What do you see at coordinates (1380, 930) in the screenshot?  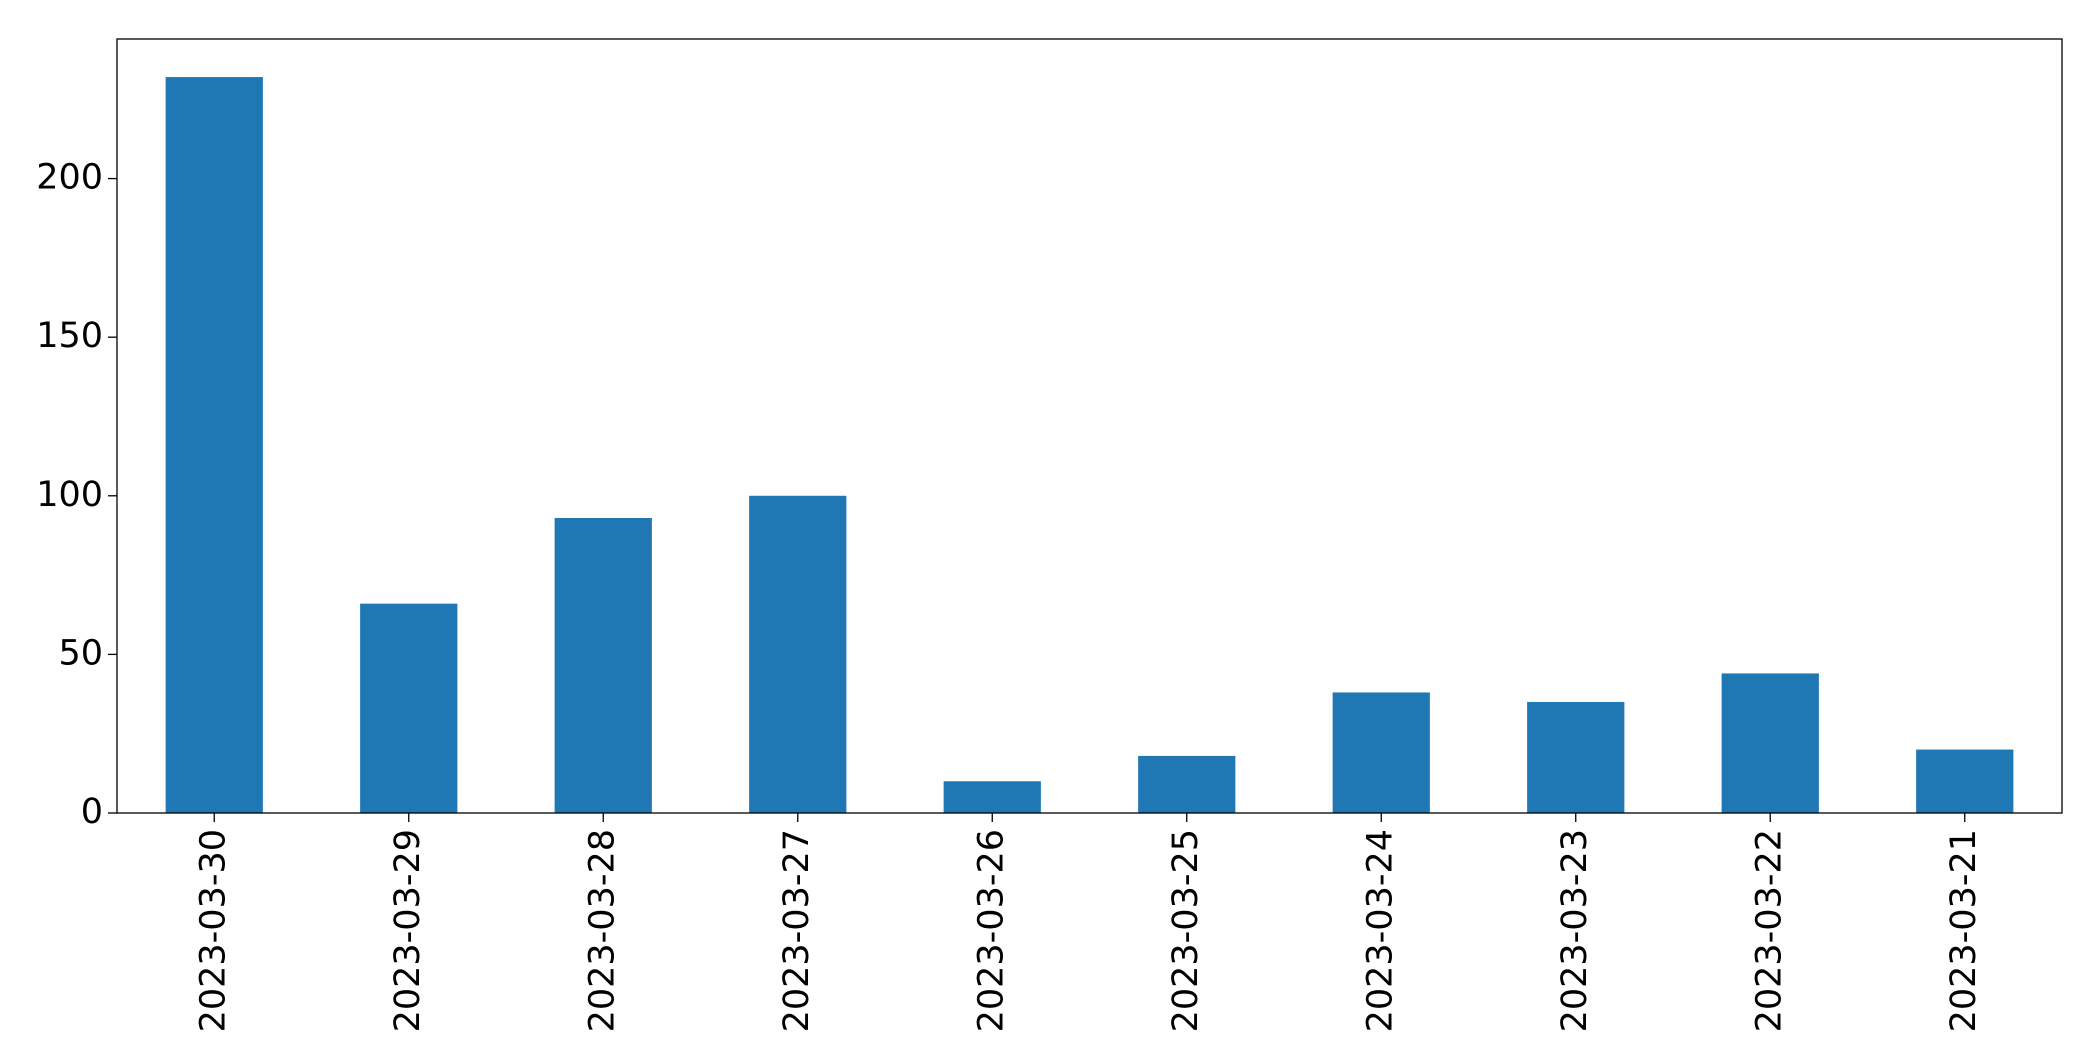 I see `x-tick-label: 2023-03-24` at bounding box center [1380, 930].